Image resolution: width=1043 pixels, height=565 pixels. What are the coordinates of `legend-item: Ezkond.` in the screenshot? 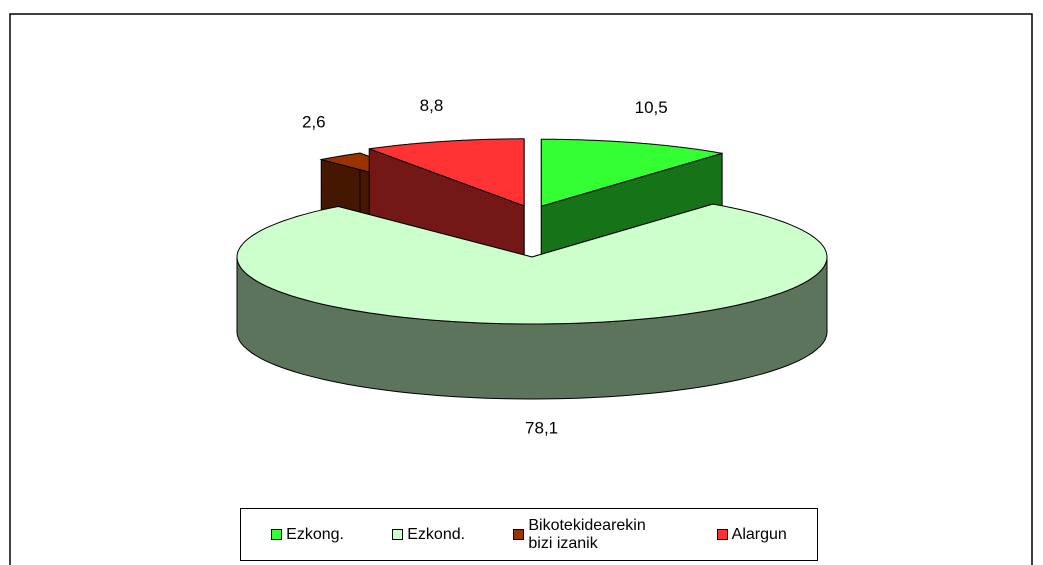 It's located at (428, 535).